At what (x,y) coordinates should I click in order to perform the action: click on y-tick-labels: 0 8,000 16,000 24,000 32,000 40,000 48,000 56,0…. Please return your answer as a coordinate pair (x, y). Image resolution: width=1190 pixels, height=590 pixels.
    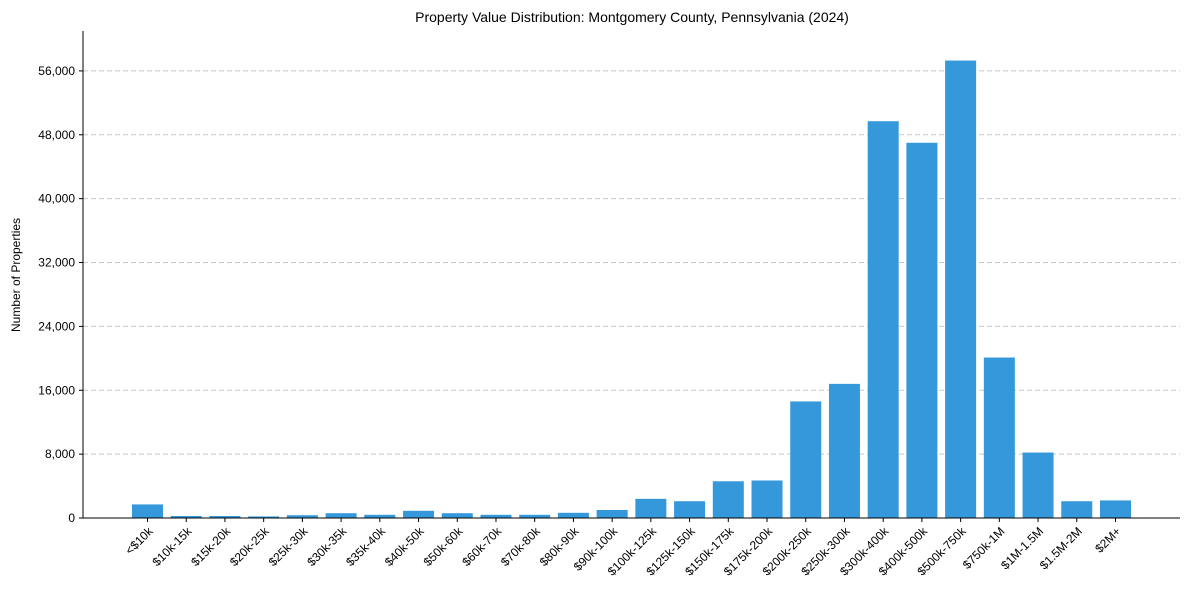
    Looking at the image, I should click on (60, 294).